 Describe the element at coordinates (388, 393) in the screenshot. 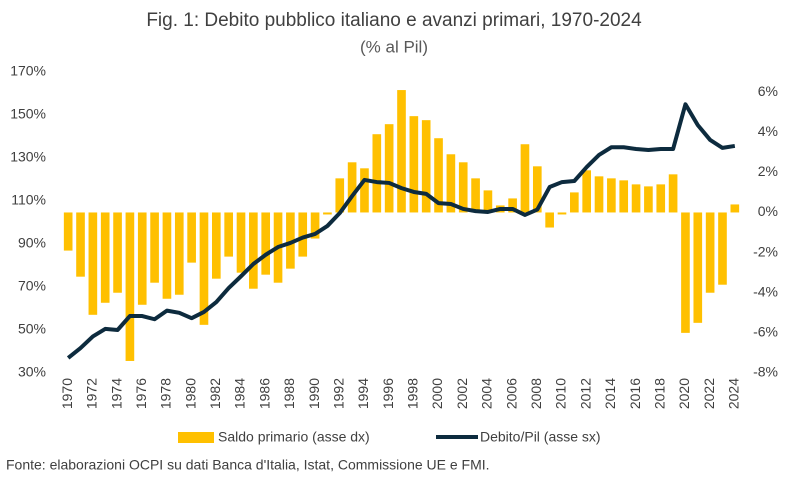

I see `x-tick-label: 1996` at that location.